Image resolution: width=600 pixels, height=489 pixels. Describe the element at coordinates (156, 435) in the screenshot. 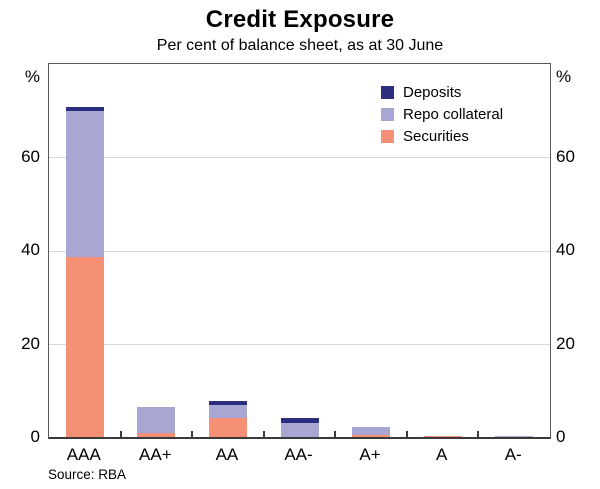

I see `bar-AA+-securities` at that location.